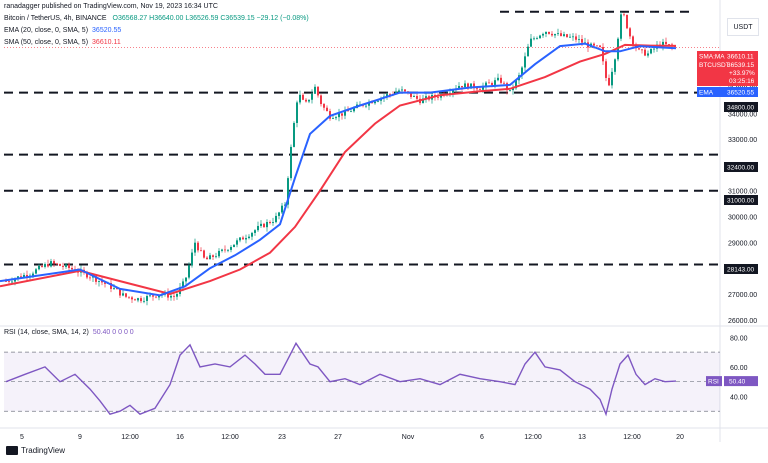 This screenshot has height=463, width=768. I want to click on rsi-tick-label: 80.00, so click(739, 338).